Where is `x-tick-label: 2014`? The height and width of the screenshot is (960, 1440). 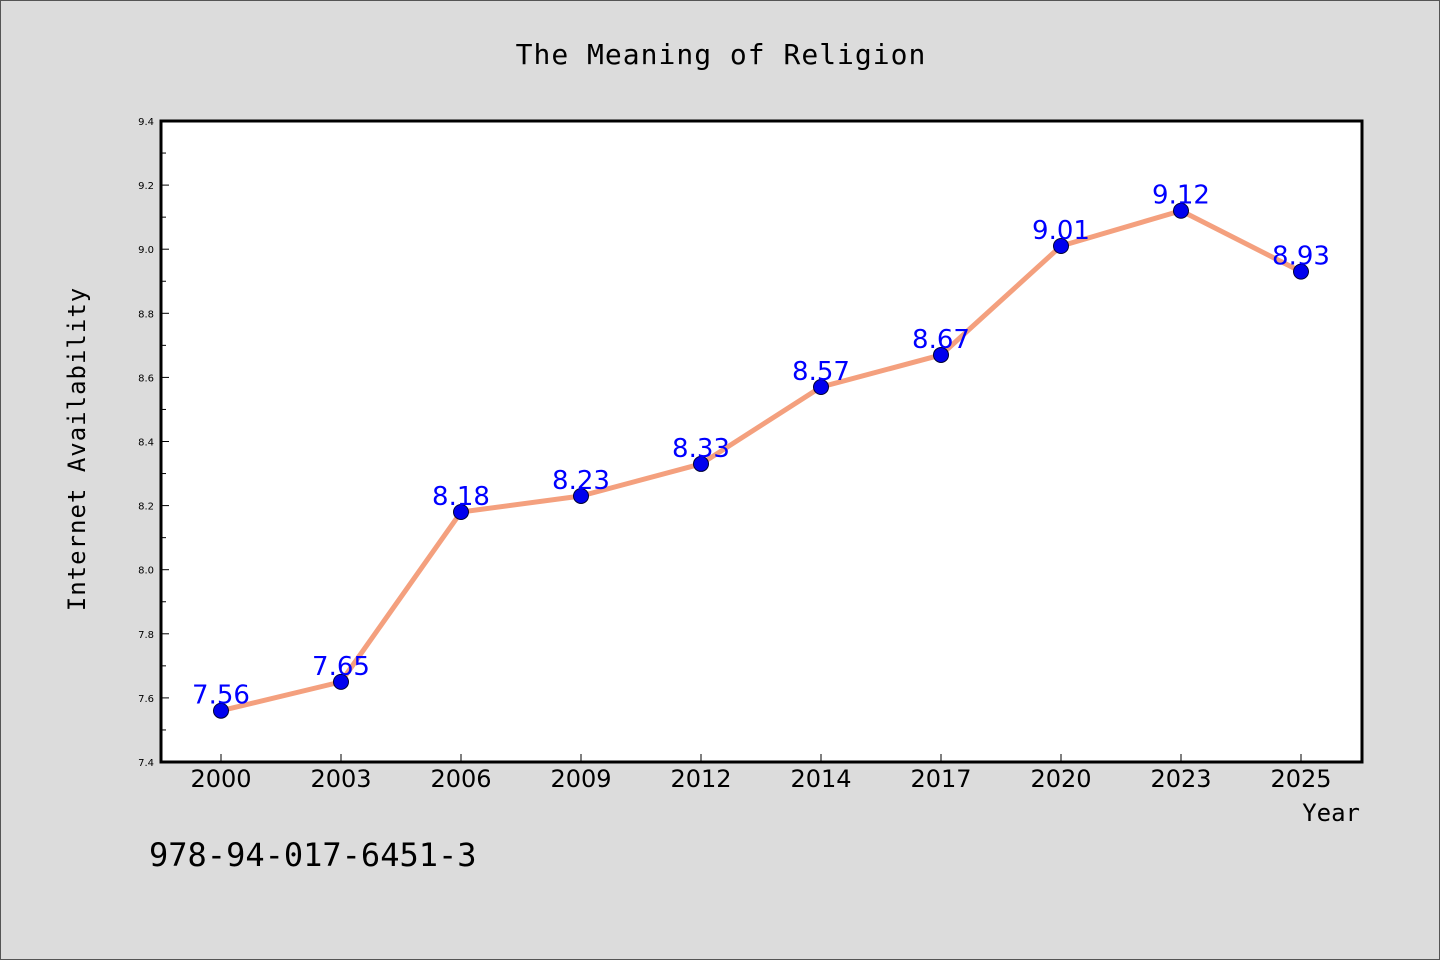 x-tick-label: 2014 is located at coordinates (820, 779).